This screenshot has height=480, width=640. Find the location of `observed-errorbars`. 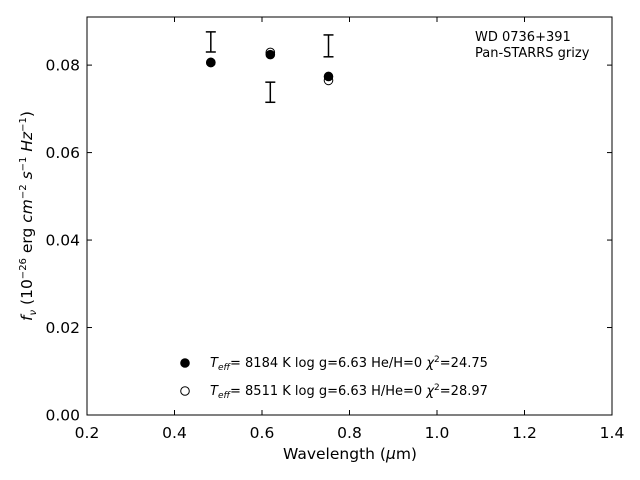

observed-errorbars is located at coordinates (269, 67).